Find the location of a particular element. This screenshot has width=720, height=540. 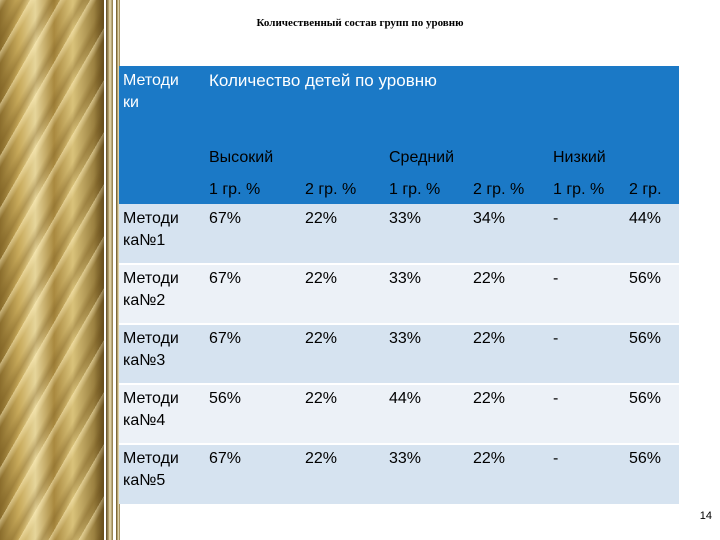

table-cell: 34% is located at coordinates (489, 218).